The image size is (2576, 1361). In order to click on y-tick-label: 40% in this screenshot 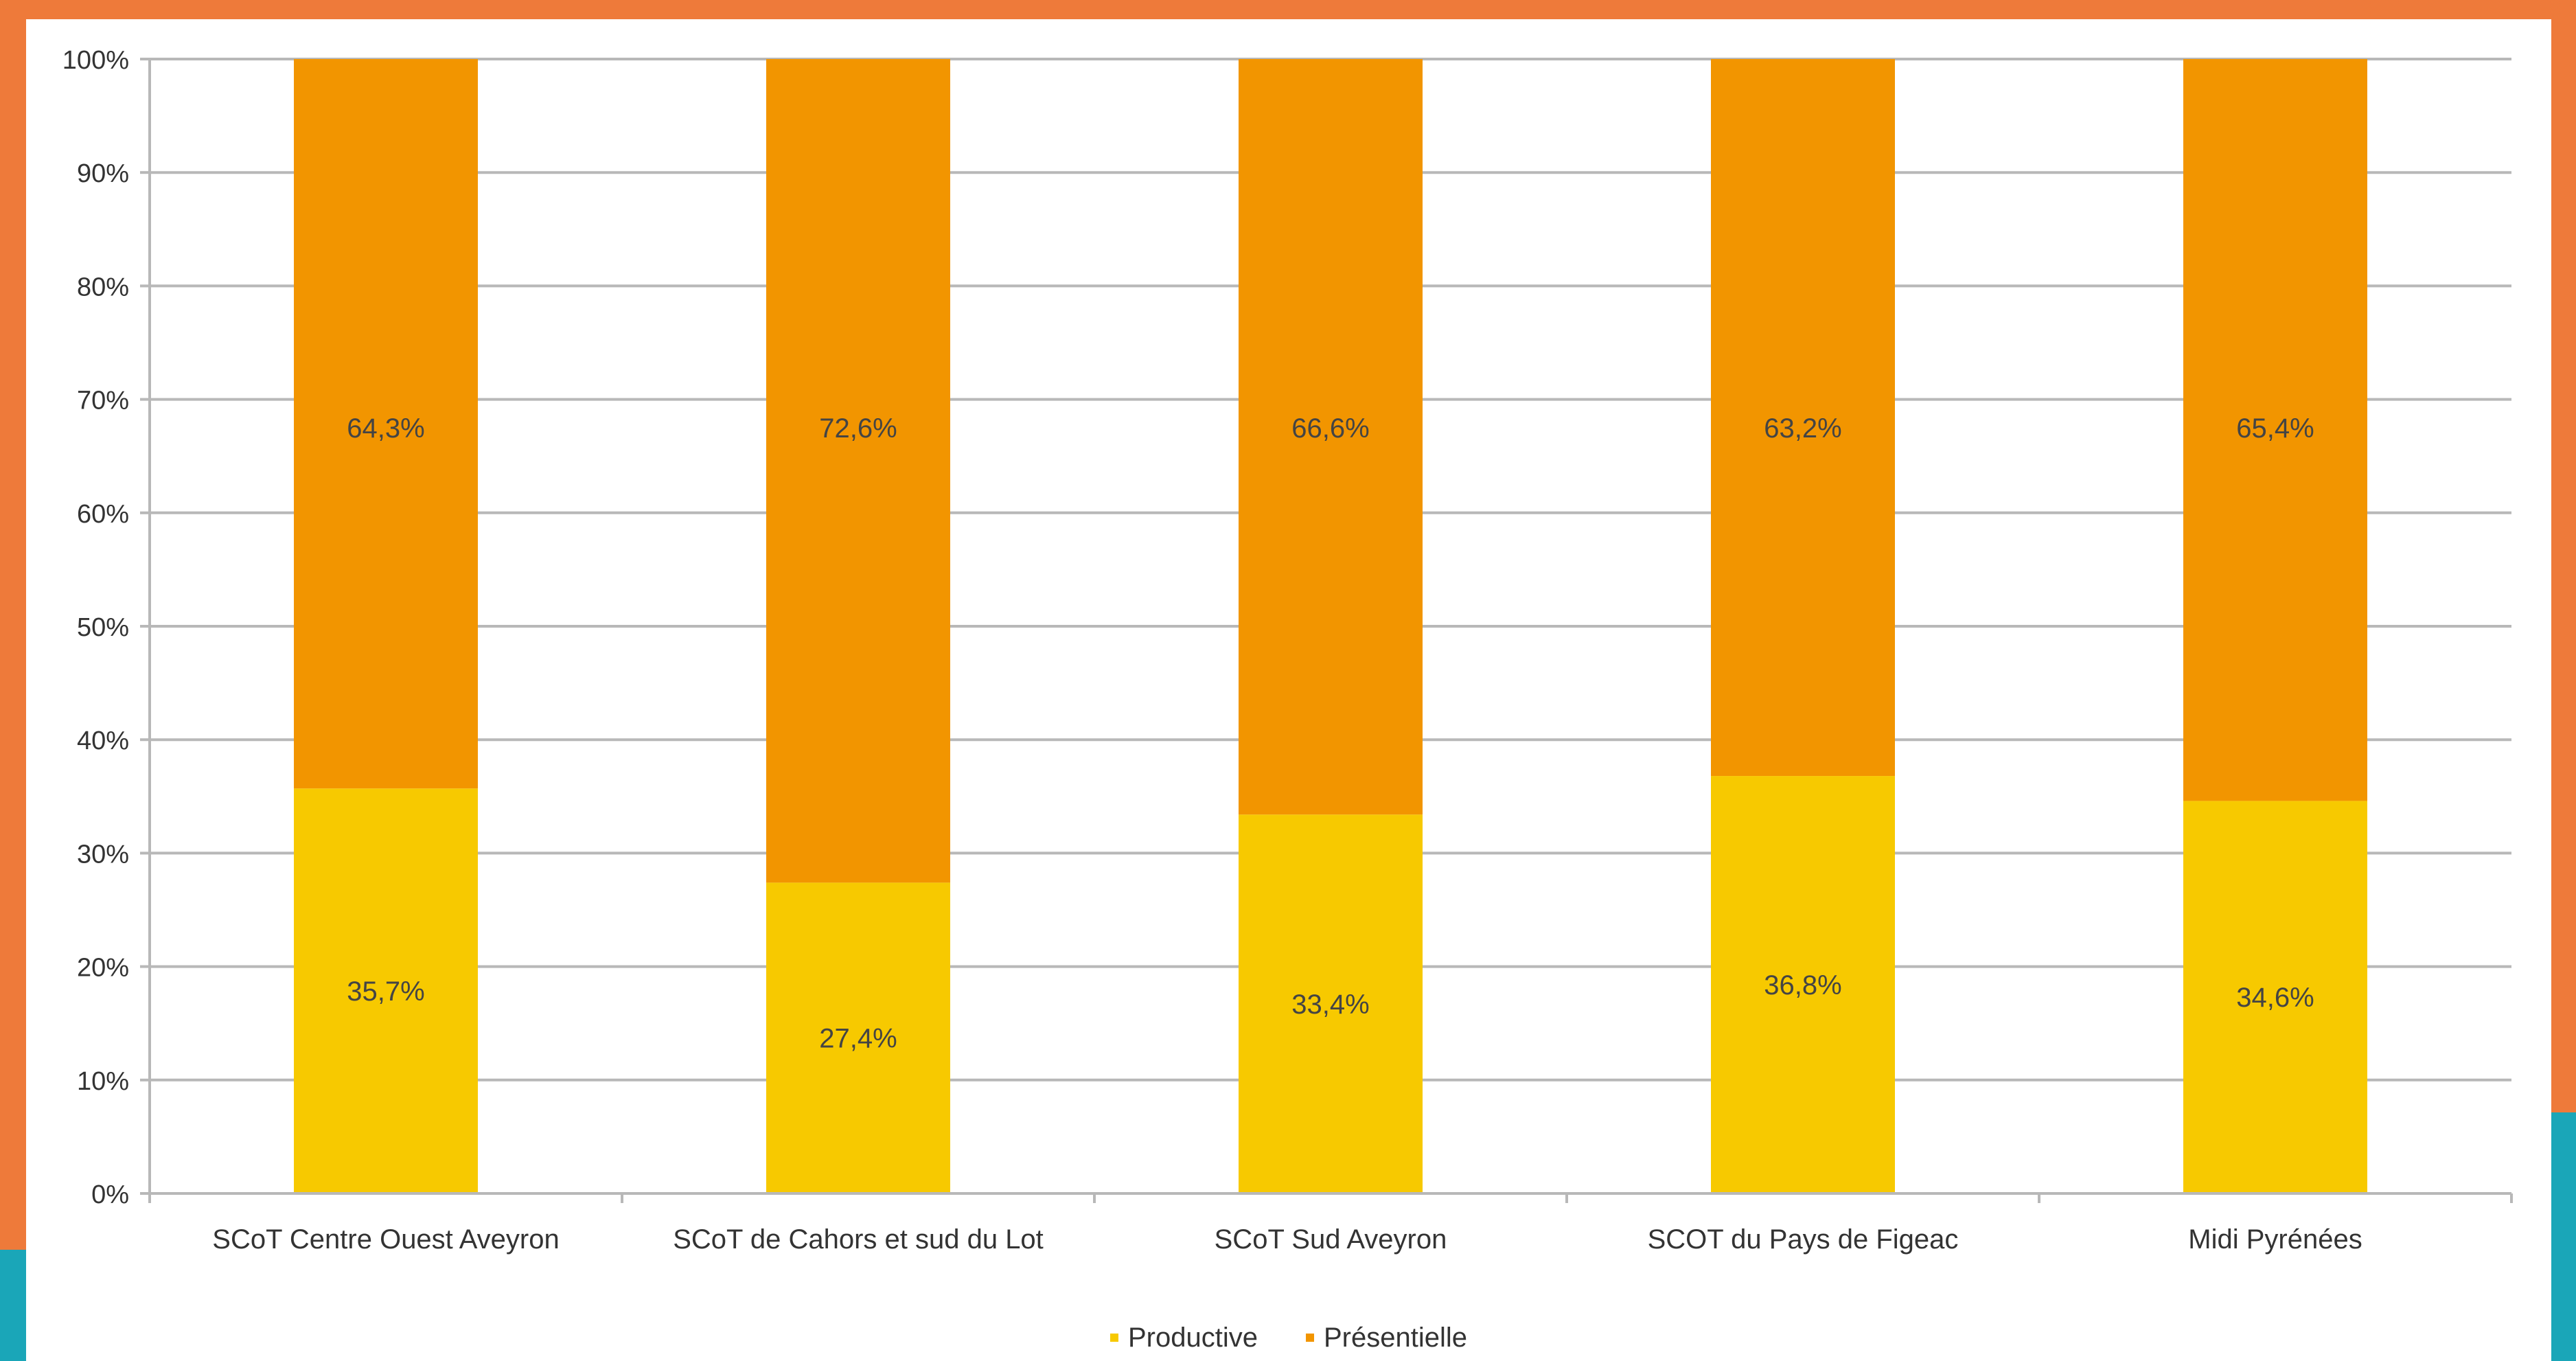, I will do `click(103, 741)`.